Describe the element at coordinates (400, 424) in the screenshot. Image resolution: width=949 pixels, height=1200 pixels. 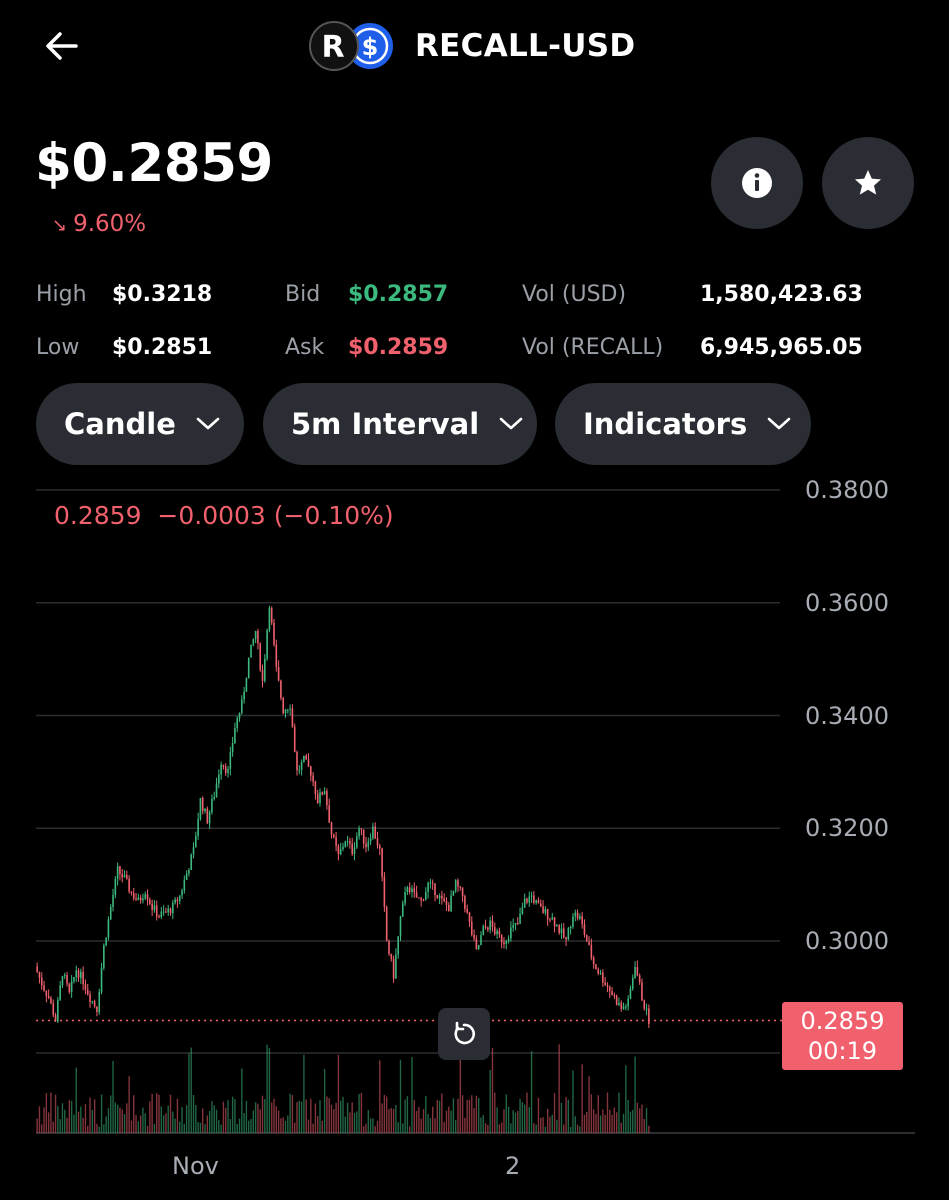
I see `interval-dropdown: 5m Interval` at that location.